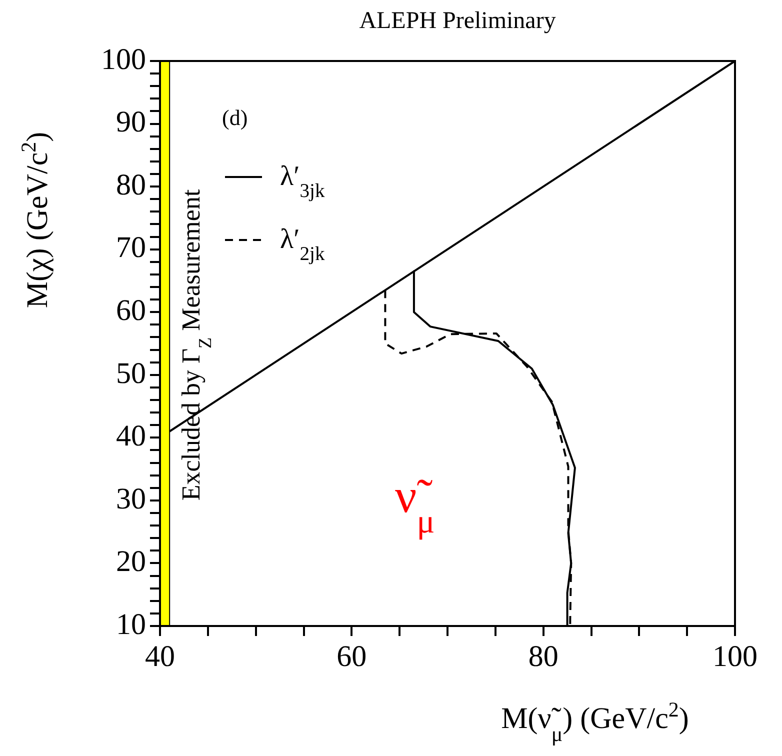  Describe the element at coordinates (131, 624) in the screenshot. I see `y-tick-label: 10` at that location.